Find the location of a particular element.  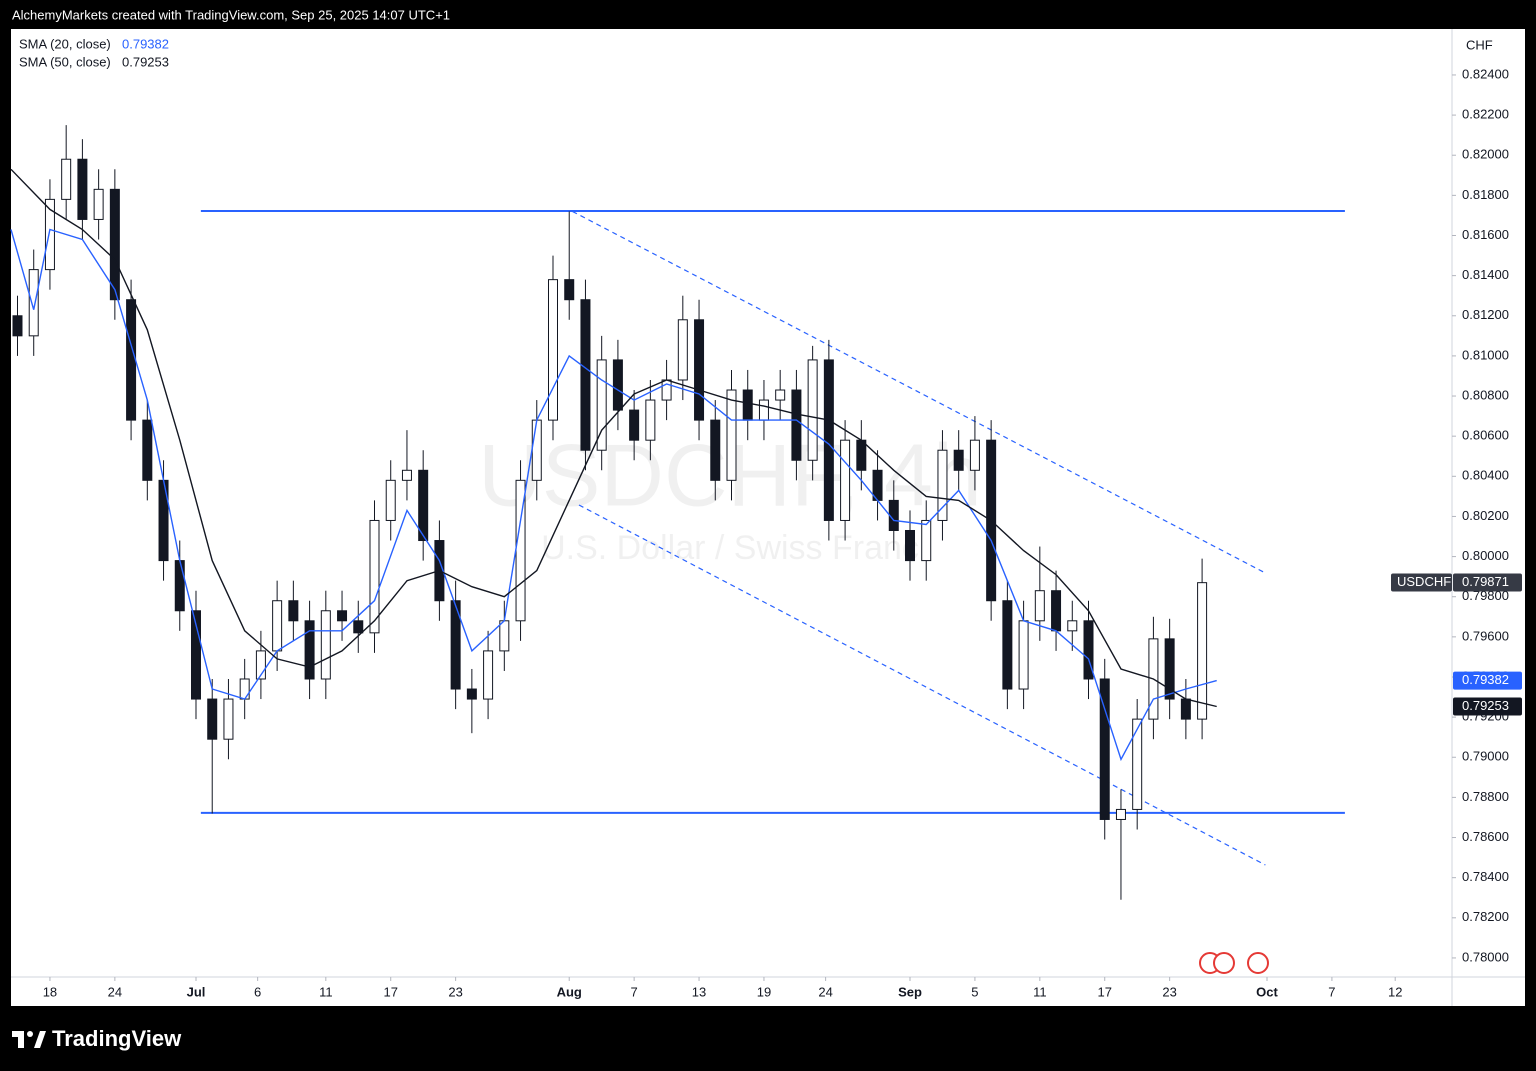

y-tick-label: 0.82000 is located at coordinates (1485, 154).